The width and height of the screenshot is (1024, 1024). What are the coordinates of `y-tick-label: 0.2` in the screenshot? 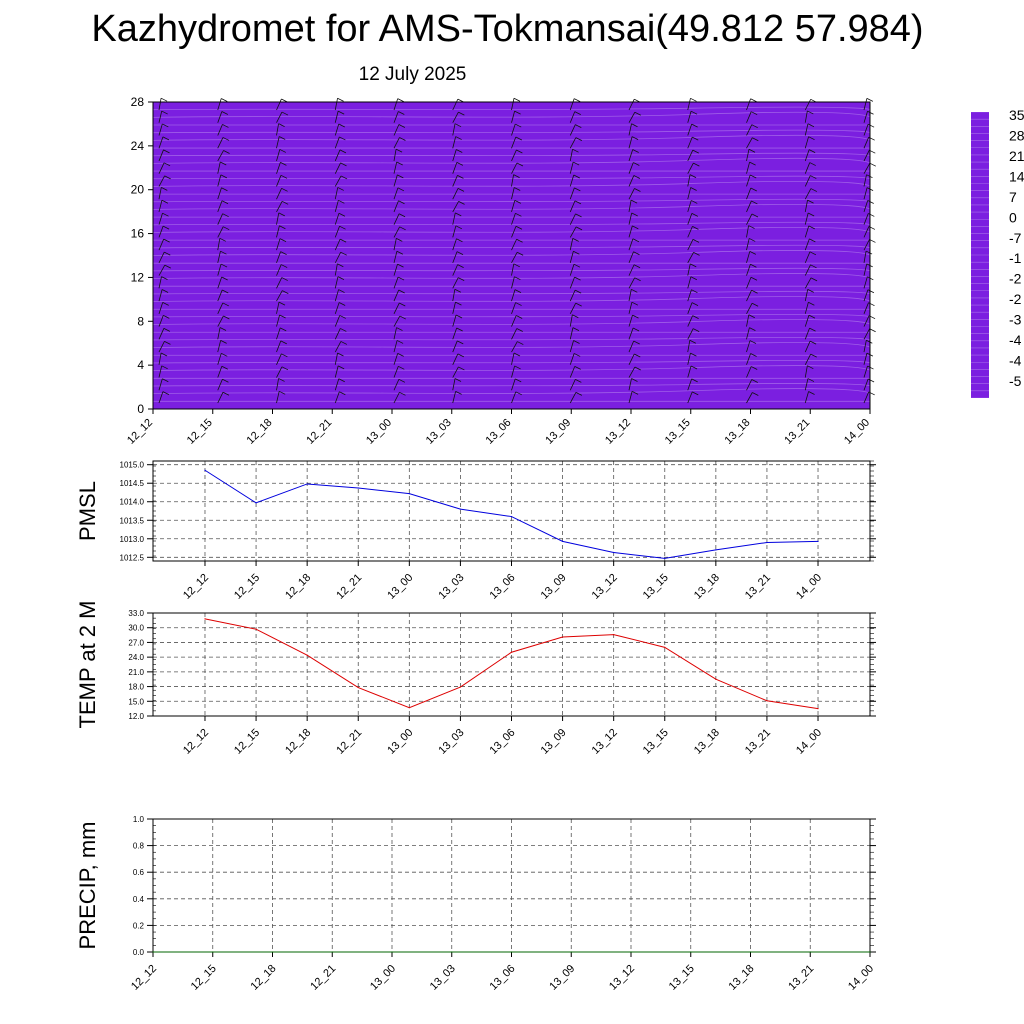 It's located at (139, 925).